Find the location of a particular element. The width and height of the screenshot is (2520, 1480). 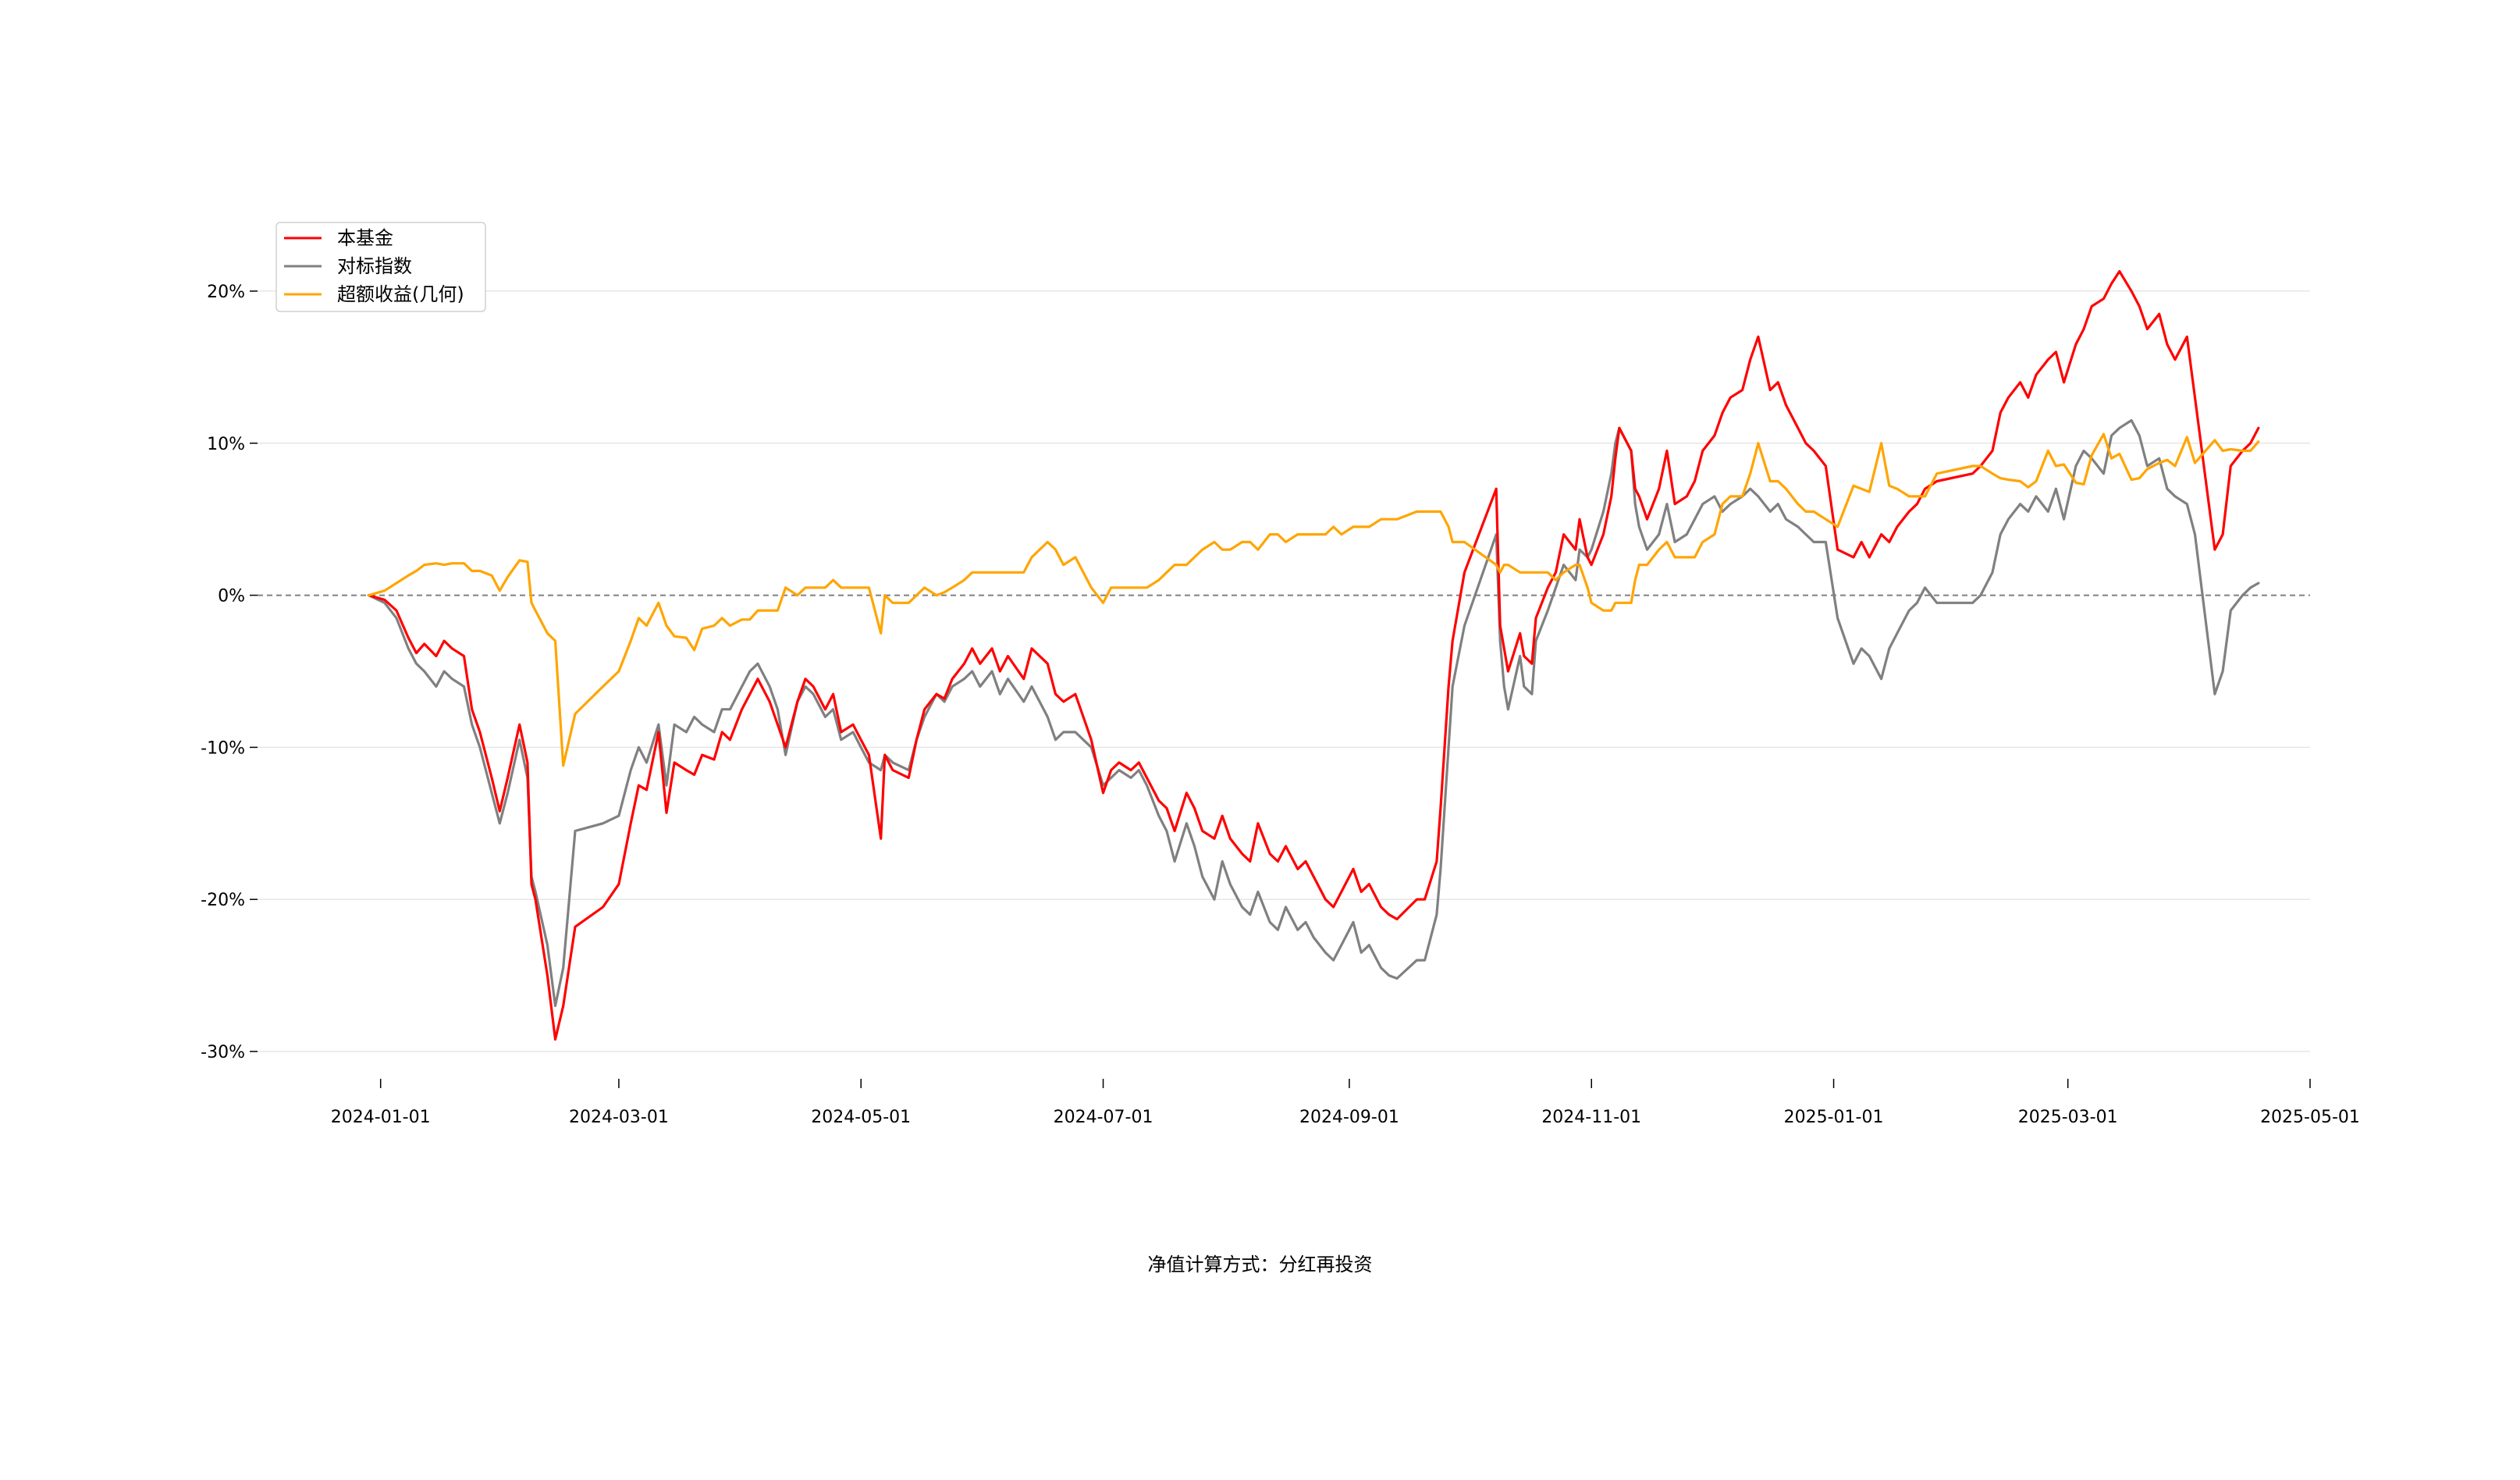

x-tick-label: 2024-01-01 is located at coordinates (381, 1117).